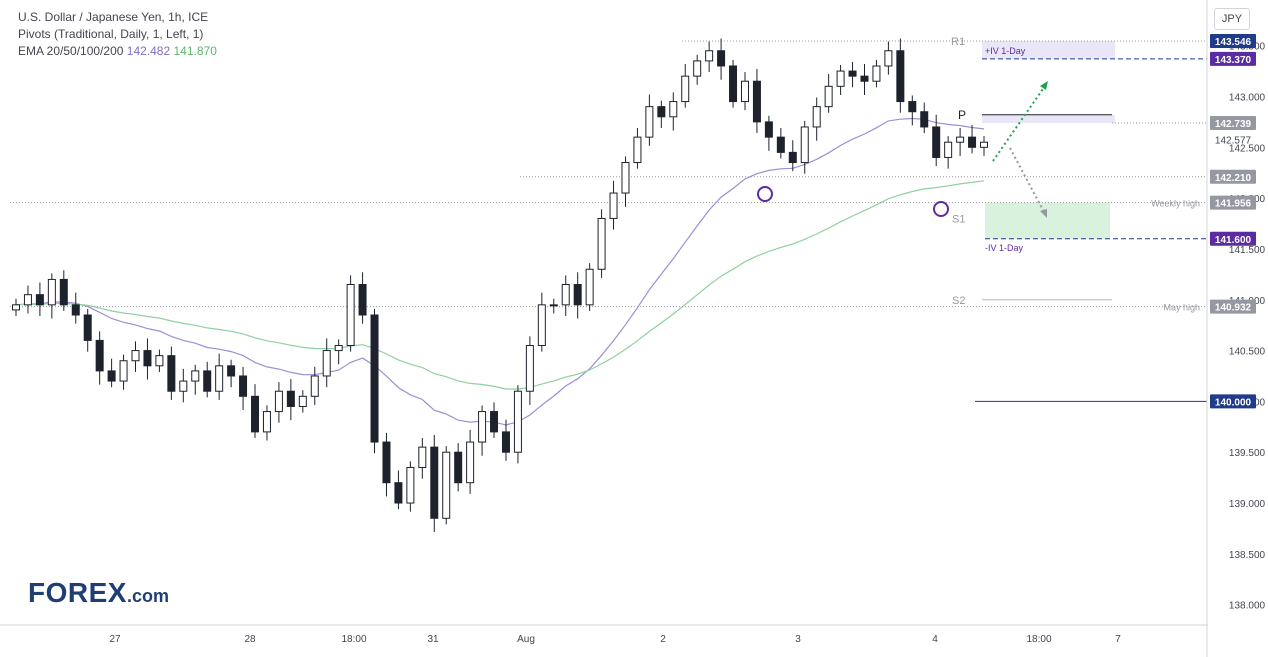 Image resolution: width=1268 pixels, height=657 pixels. I want to click on price-label-weekly-high-bg, so click(1233, 202).